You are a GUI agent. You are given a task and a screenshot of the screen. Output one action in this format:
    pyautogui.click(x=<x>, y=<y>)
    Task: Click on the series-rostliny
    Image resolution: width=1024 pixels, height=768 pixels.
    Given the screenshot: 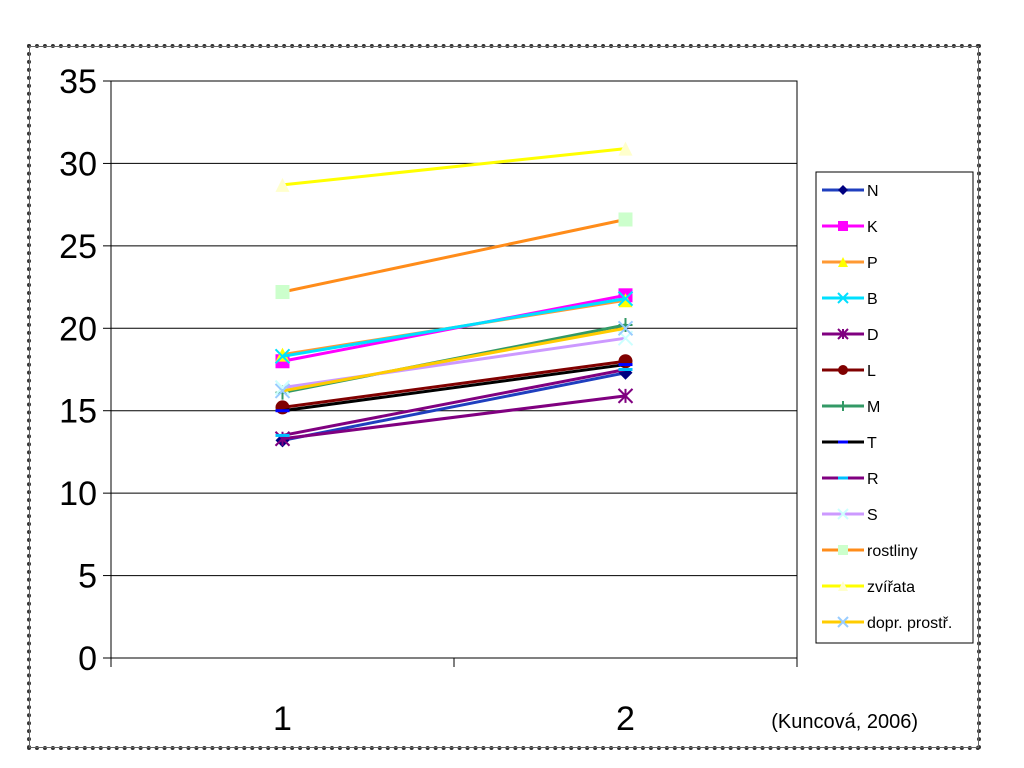 What is the action you would take?
    pyautogui.click(x=454, y=256)
    